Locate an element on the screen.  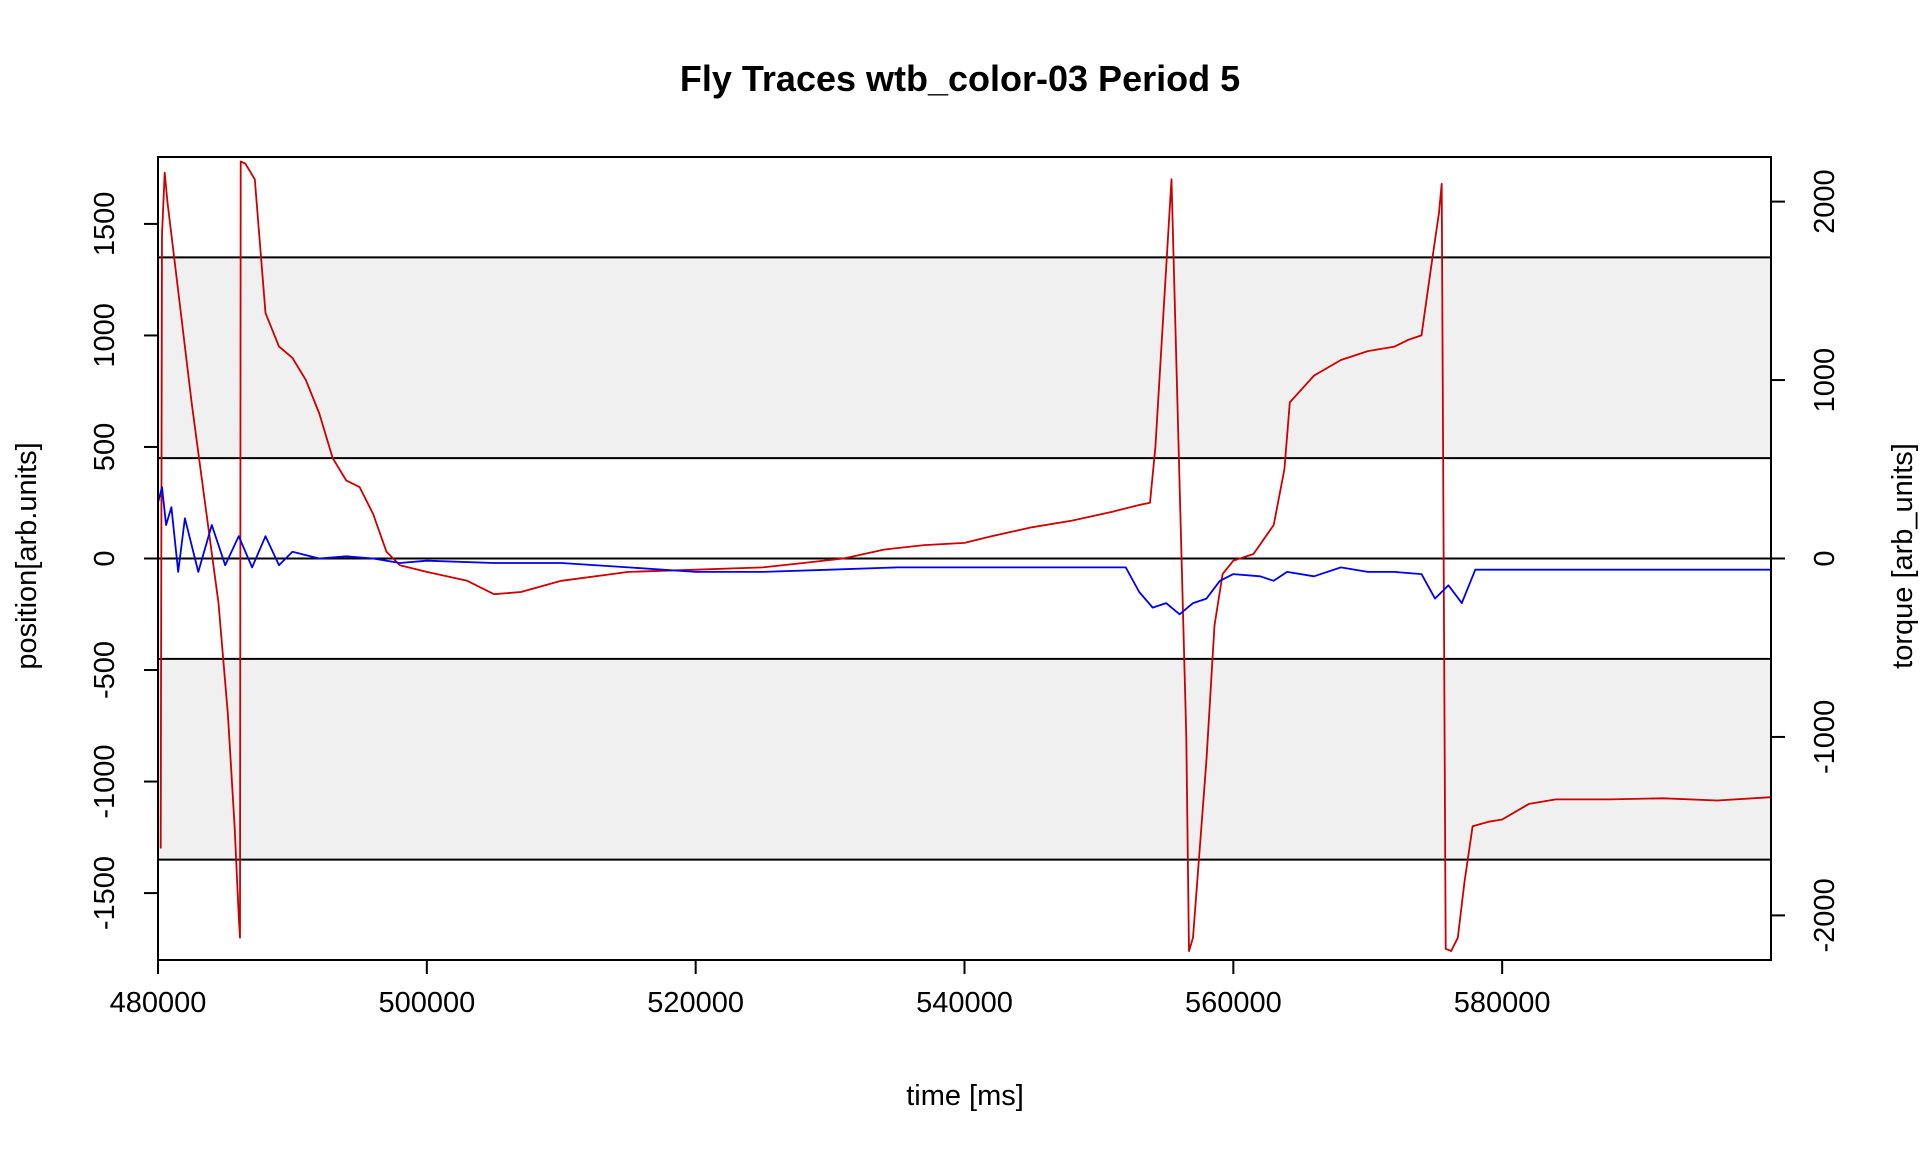
y-right-tick-label: 2000 is located at coordinates (1825, 201).